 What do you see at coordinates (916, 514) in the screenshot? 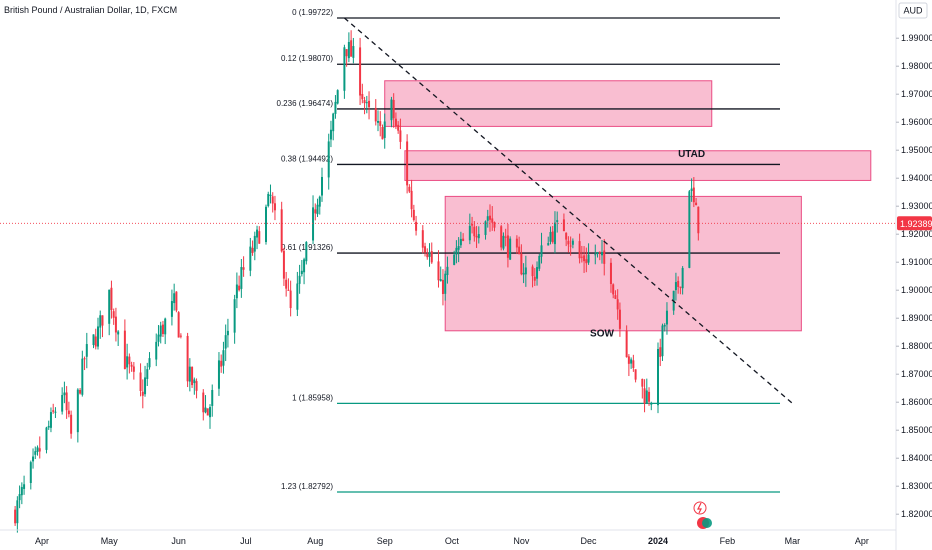
I see `y-tick-label-17: 1.82000` at bounding box center [916, 514].